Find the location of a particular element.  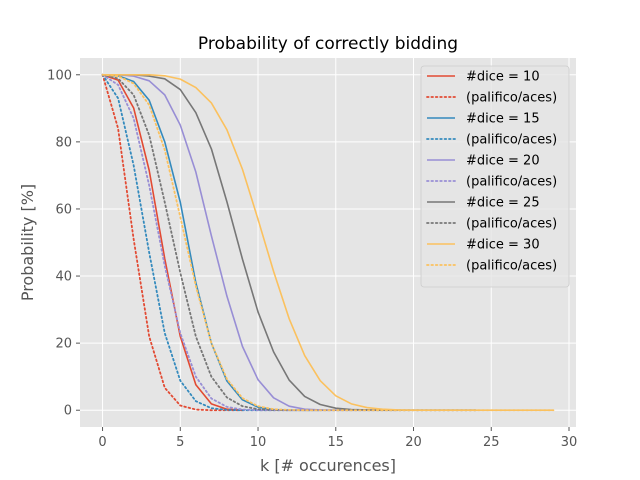

x-tick-label: 0 is located at coordinates (102, 442).